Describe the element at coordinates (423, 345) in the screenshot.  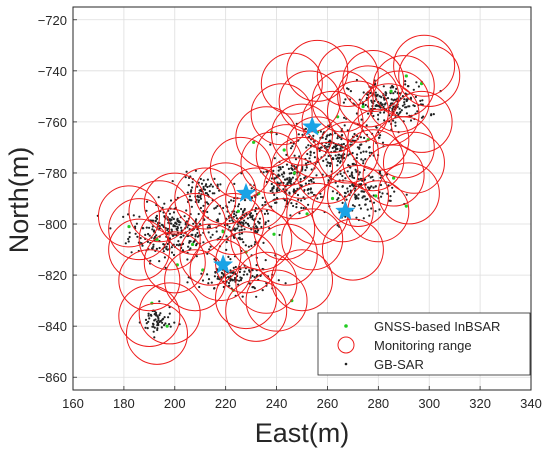
I see `legend-label-monitoring-range: Monitoring range` at that location.